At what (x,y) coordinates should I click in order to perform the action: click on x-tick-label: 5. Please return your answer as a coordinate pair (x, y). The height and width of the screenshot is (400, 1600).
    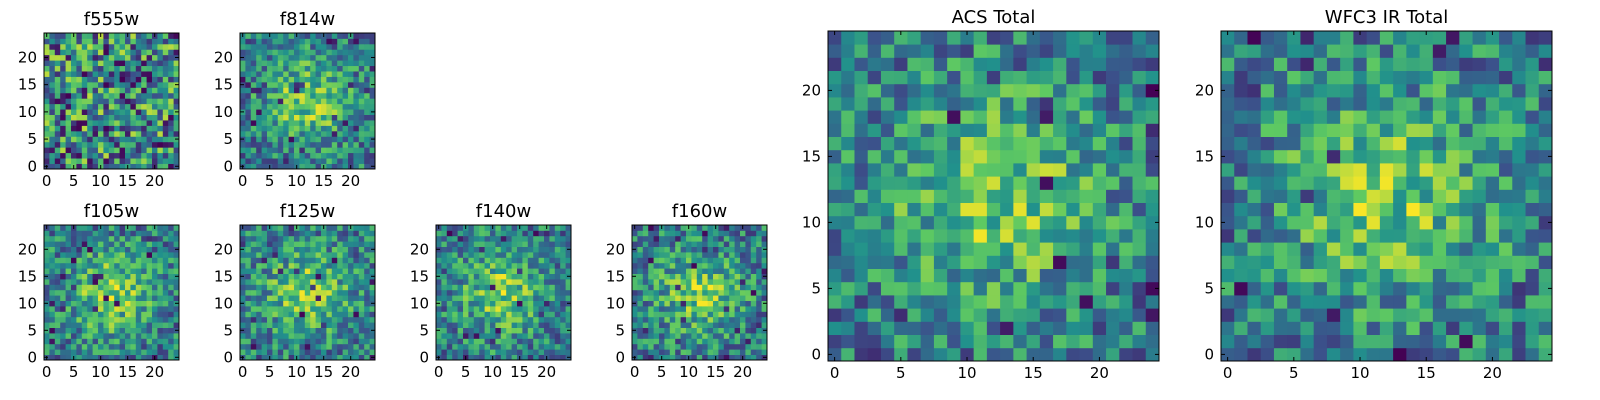
    Looking at the image, I should click on (901, 373).